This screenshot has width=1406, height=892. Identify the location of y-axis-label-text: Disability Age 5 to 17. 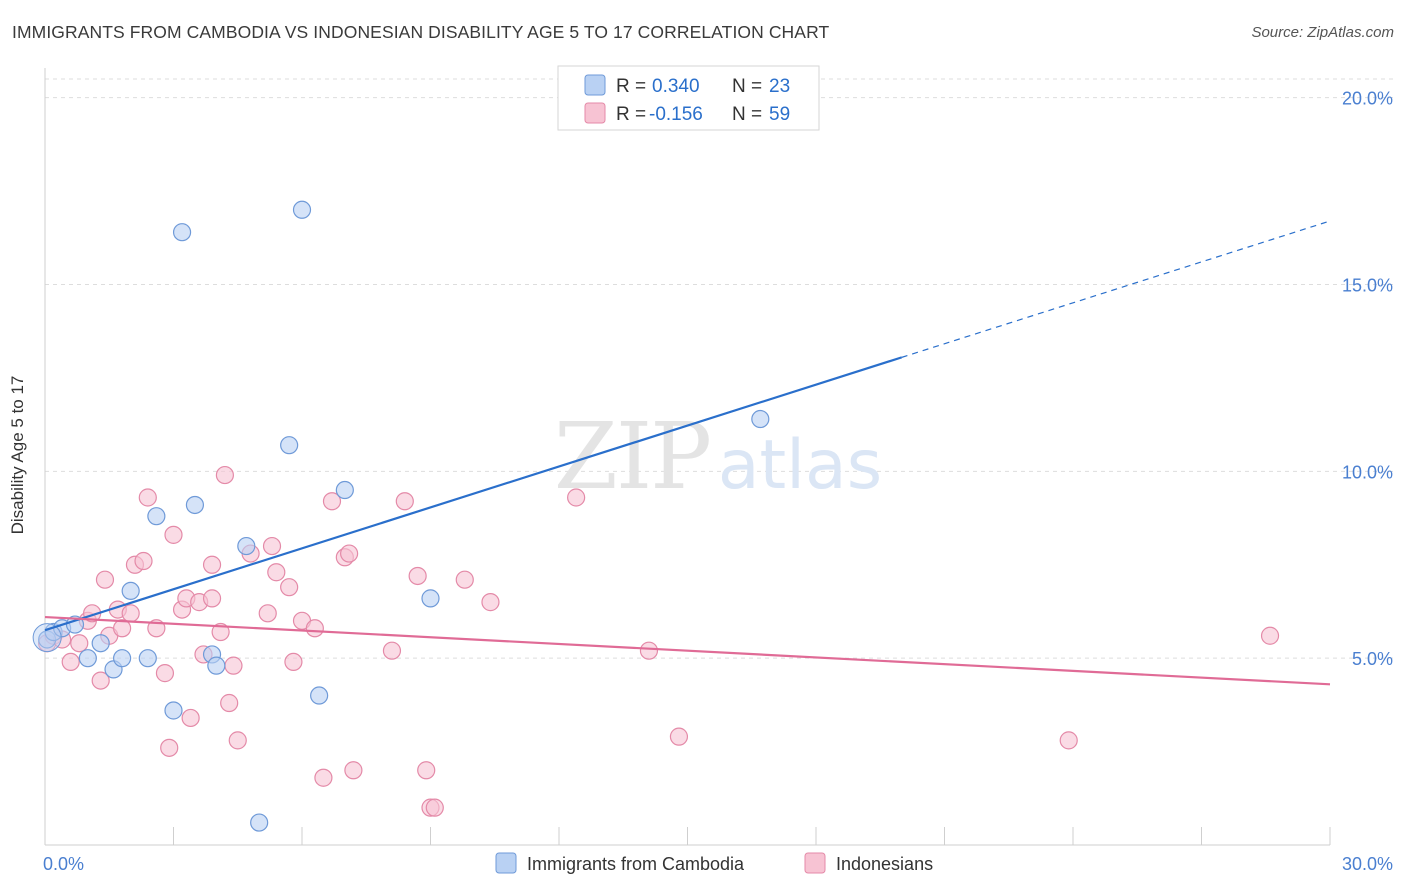
(17, 455).